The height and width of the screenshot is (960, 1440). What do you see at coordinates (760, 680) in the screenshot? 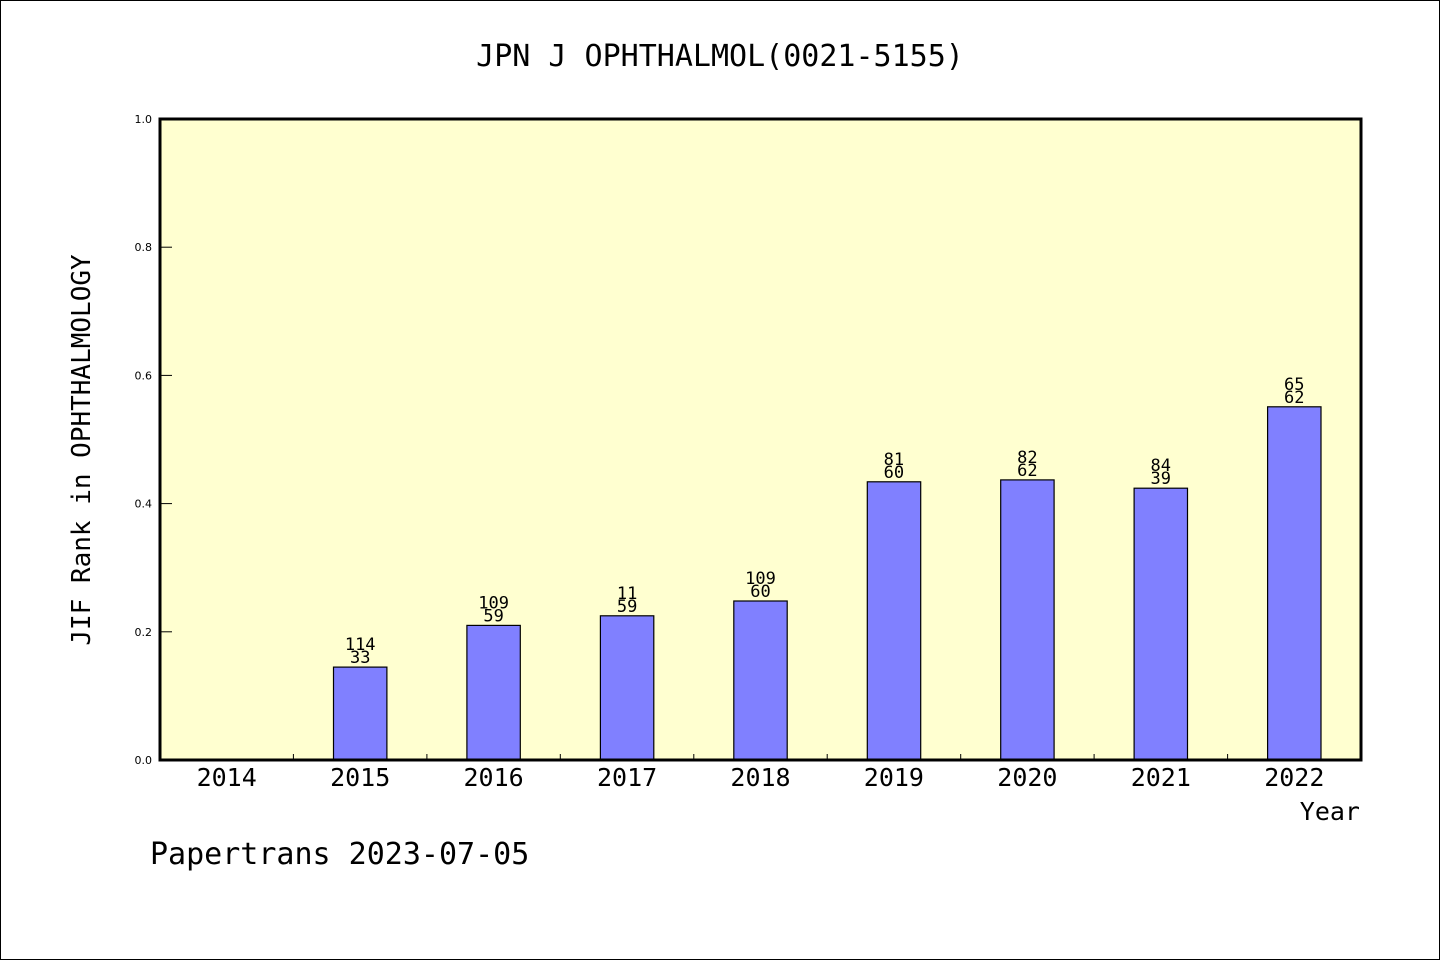
I see `bar-2018` at bounding box center [760, 680].